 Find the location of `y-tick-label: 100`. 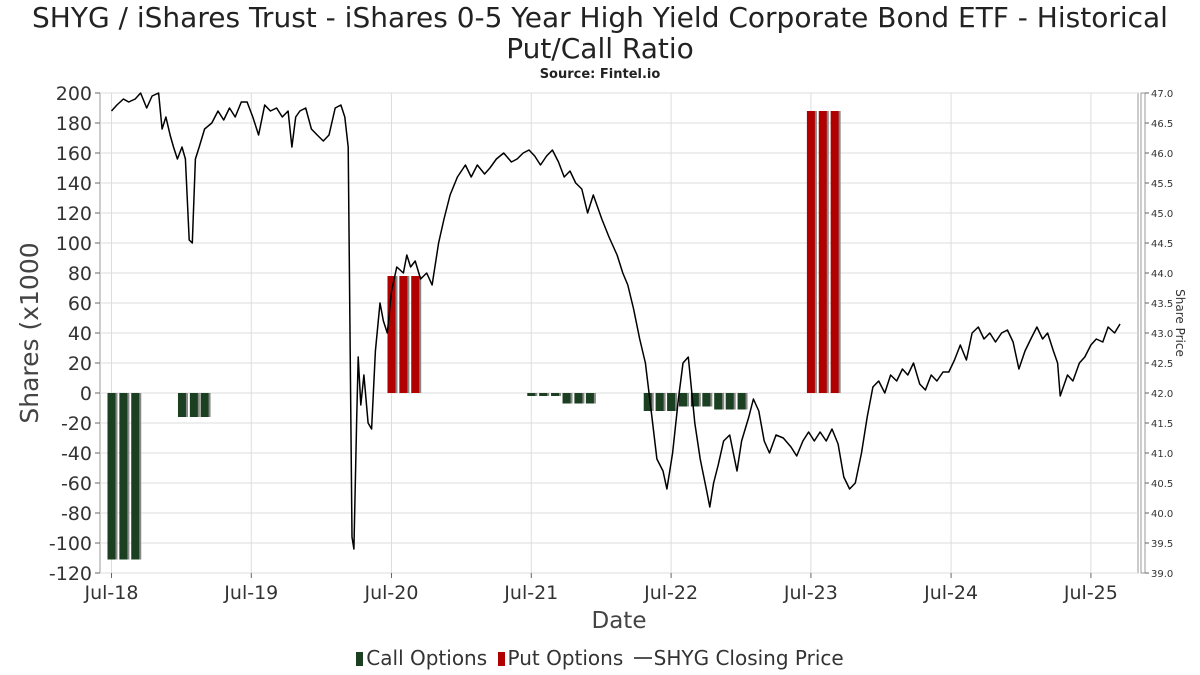

y-tick-label: 100 is located at coordinates (74, 244).